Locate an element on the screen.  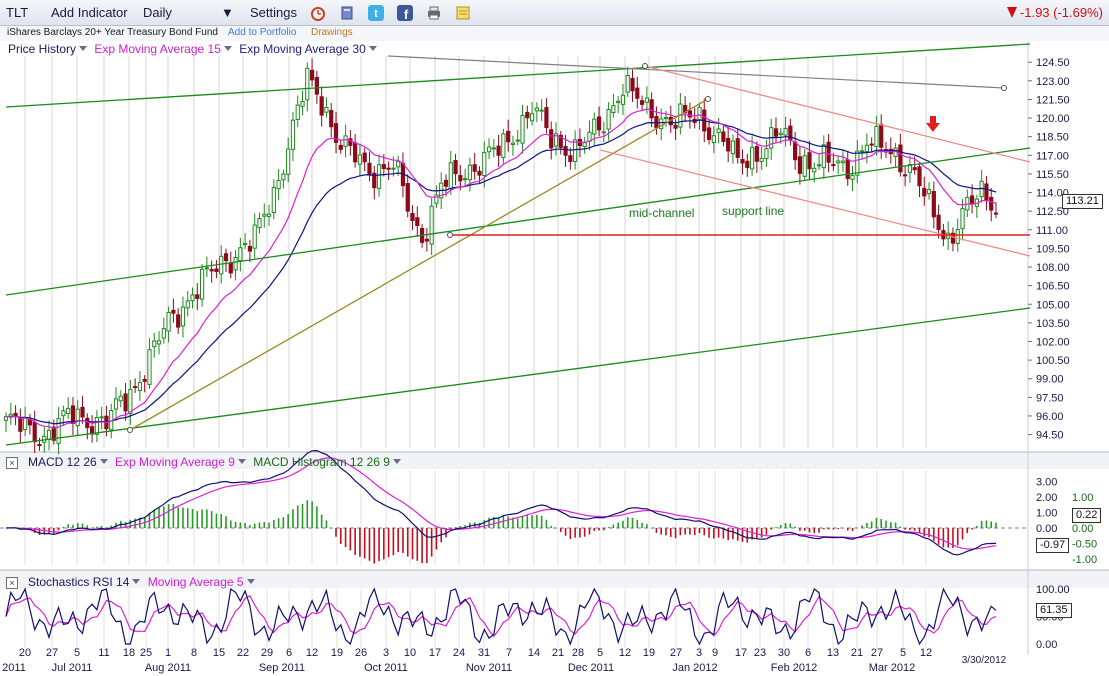
x-tick-label: 12 is located at coordinates (312, 653).